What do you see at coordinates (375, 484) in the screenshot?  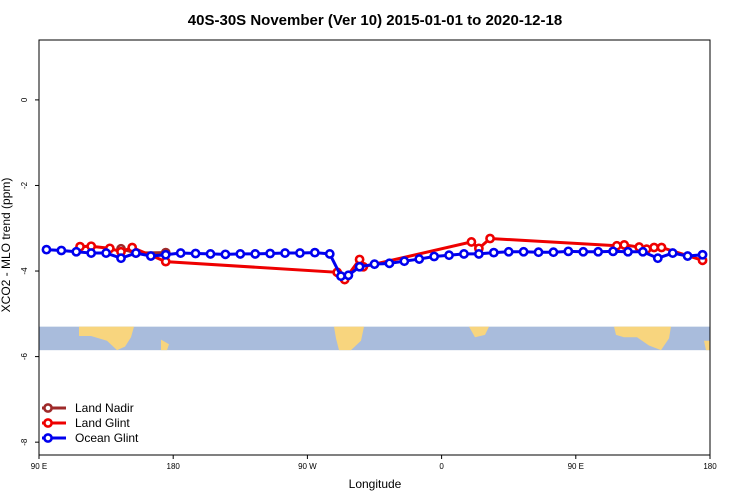 I see `x-axis-label: Longitude` at bounding box center [375, 484].